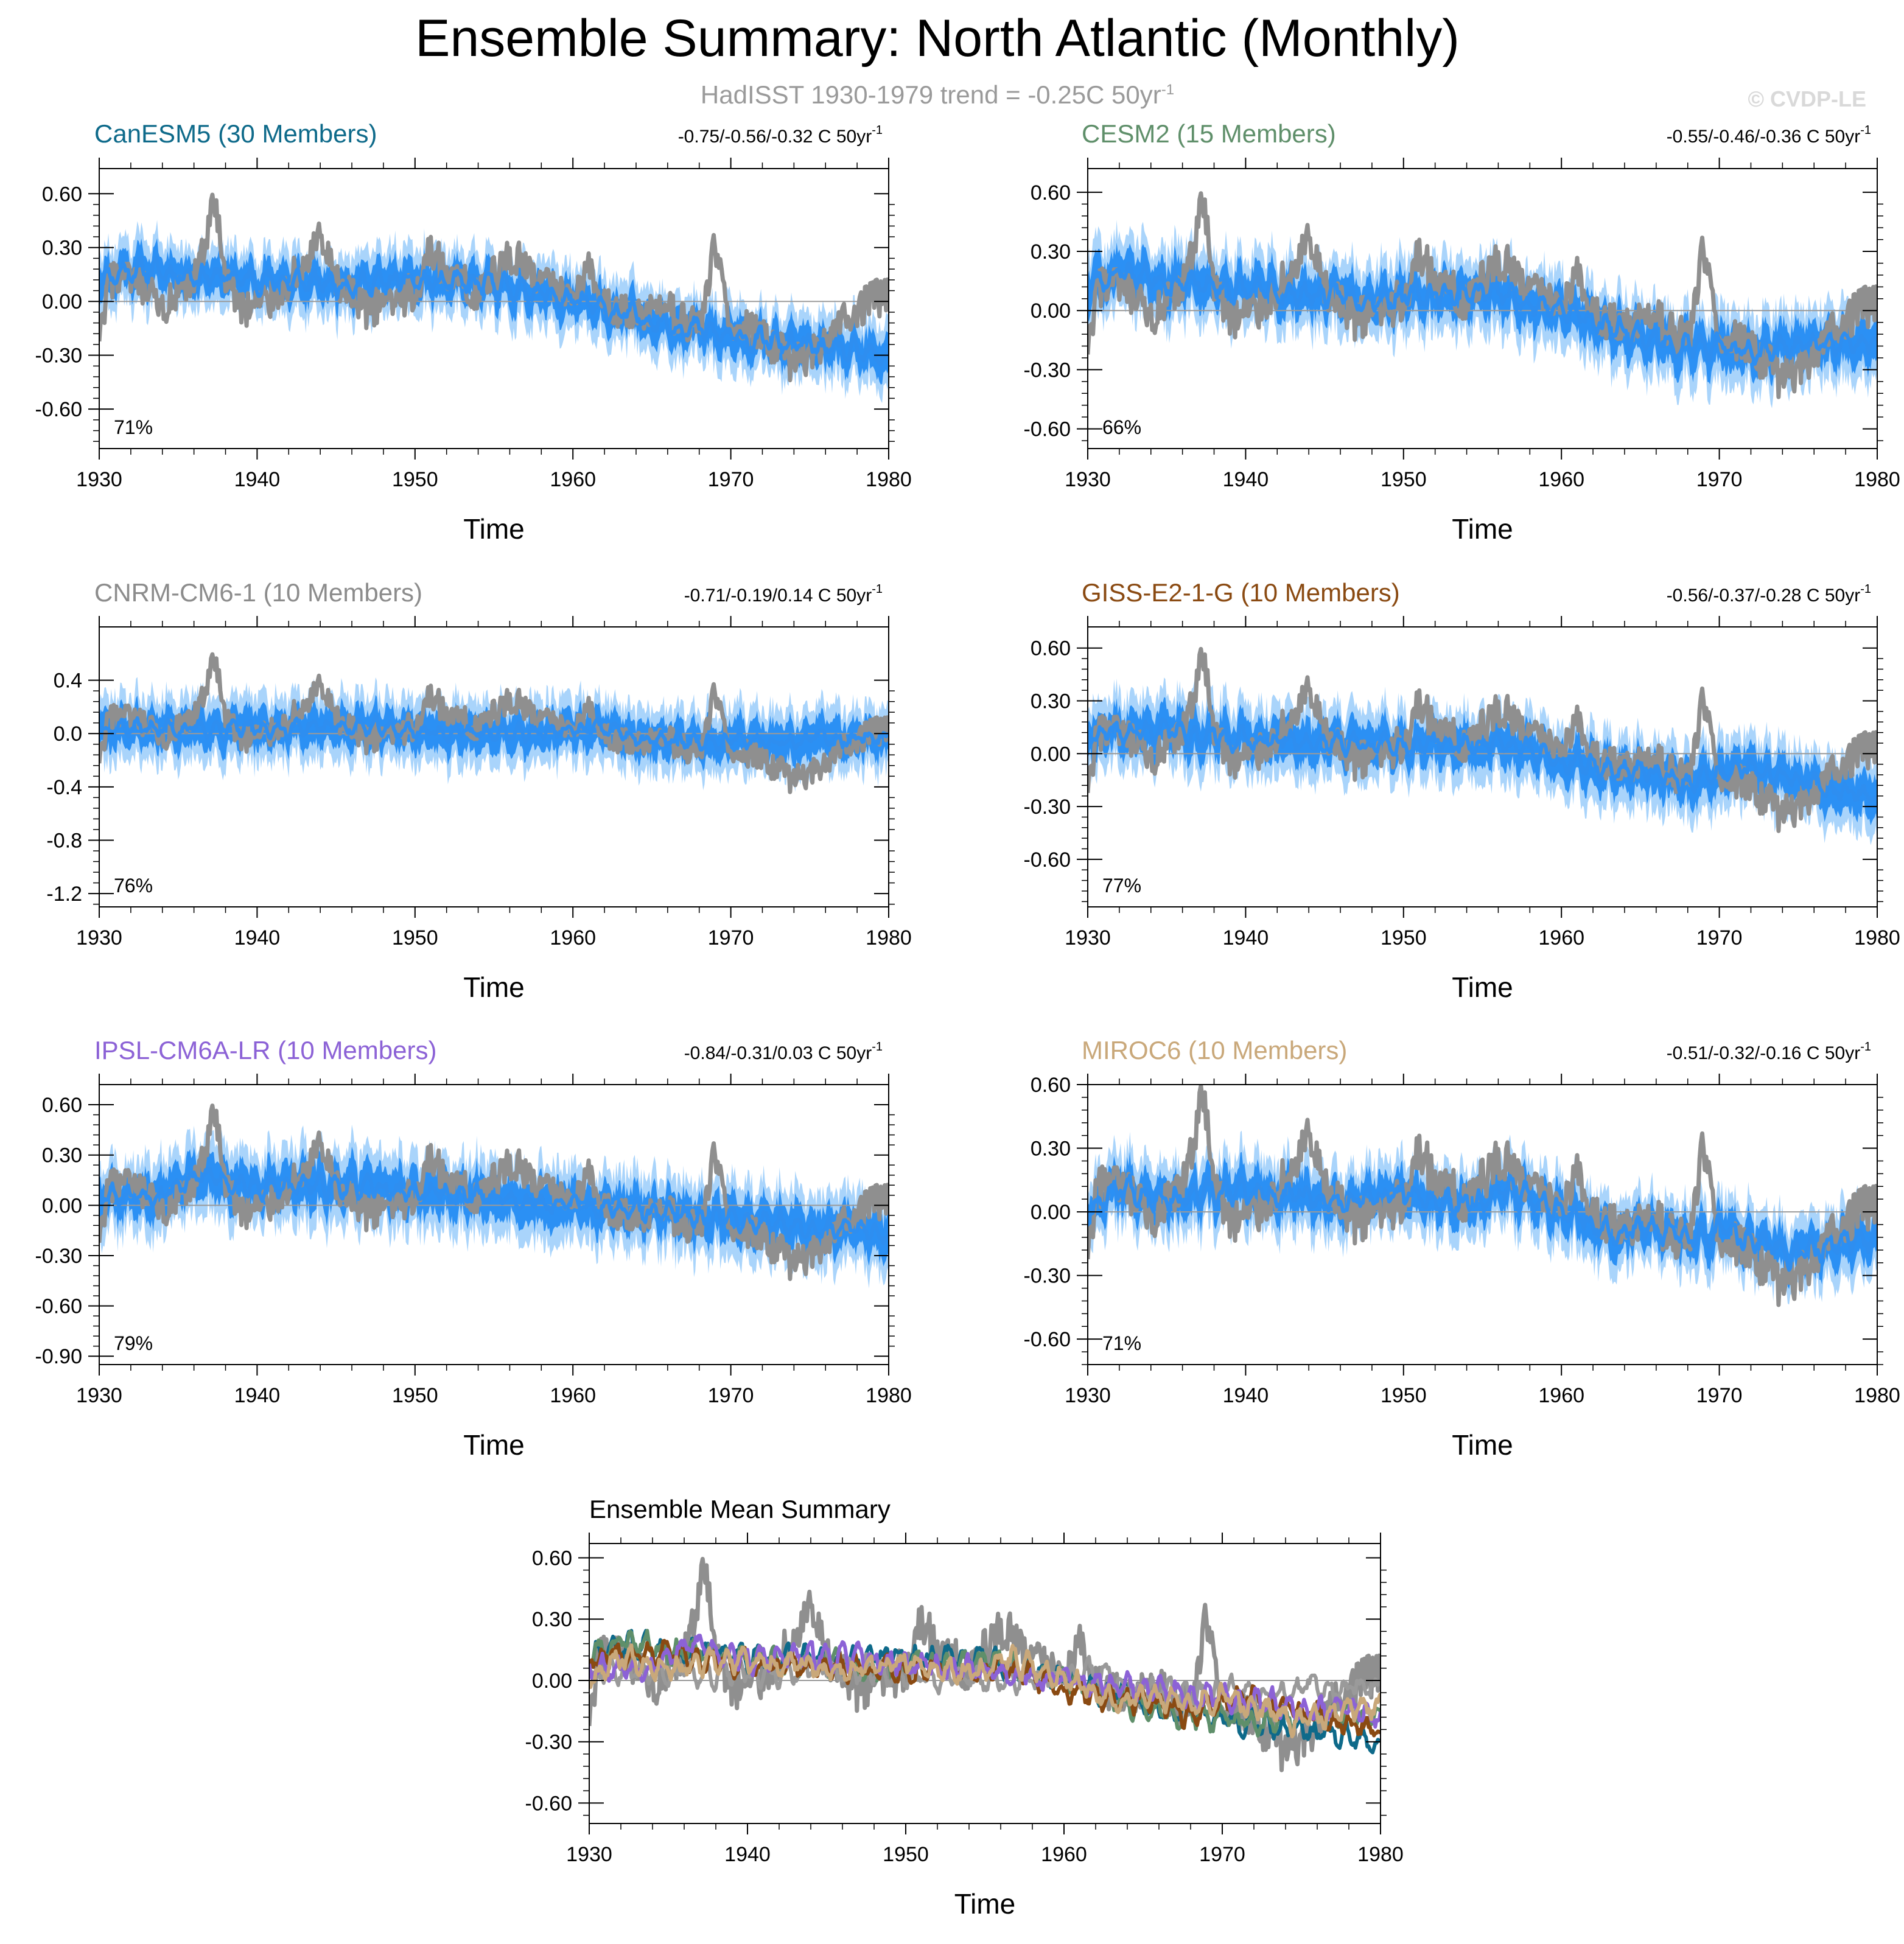 The height and width of the screenshot is (1944, 1904). I want to click on panel-title: CanESM5 (30 Members), so click(235, 133).